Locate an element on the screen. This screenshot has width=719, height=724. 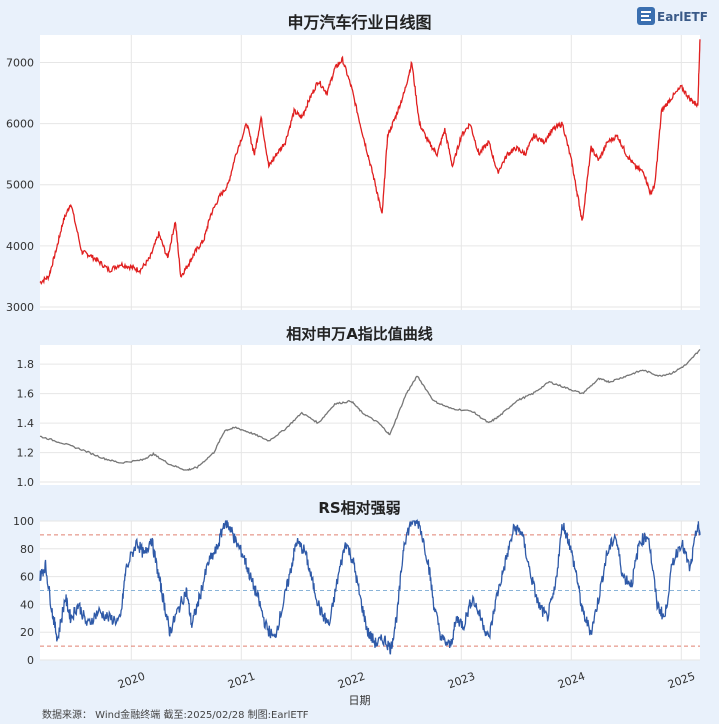
source-footer: 数据来源： Wind金融终端 截至:2025/02/28 制图:EarlETF is located at coordinates (175, 715).